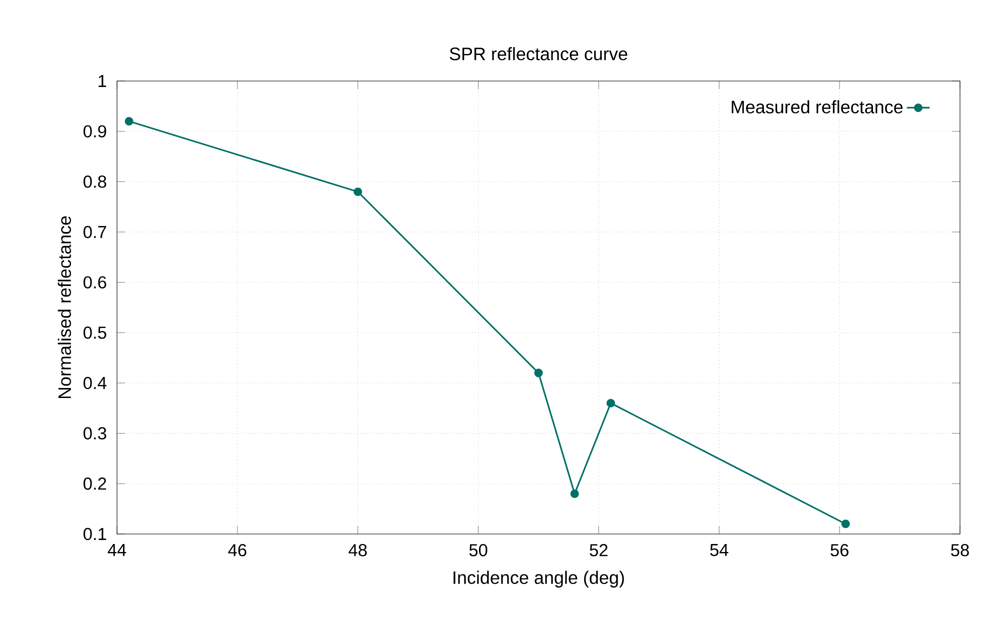 The height and width of the screenshot is (620, 1000). Describe the element at coordinates (599, 550) in the screenshot. I see `x-tick-label: 52` at that location.